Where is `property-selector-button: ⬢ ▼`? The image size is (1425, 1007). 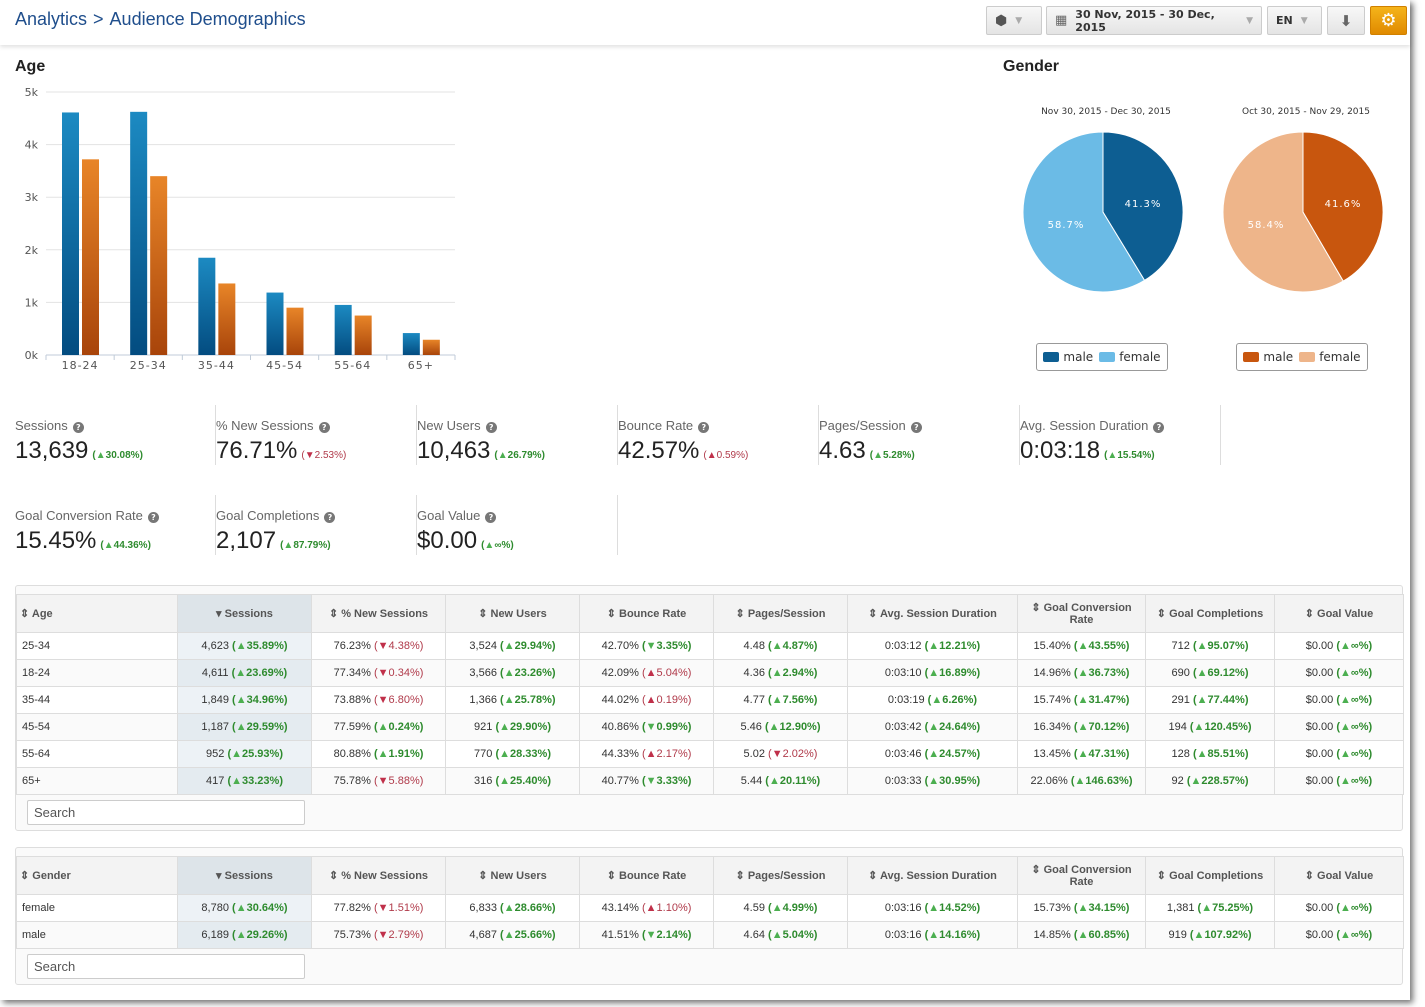 property-selector-button: ⬢ ▼ is located at coordinates (1014, 20).